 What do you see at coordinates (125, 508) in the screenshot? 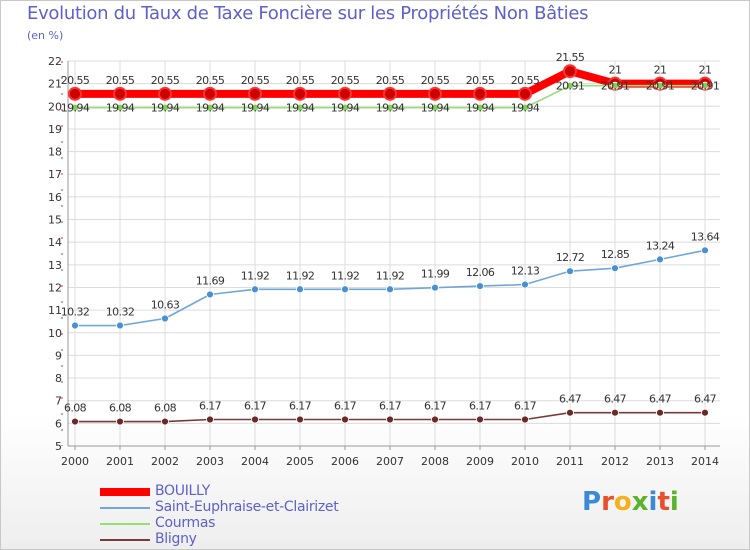
I see `legend-swatch-saint-euphraise` at bounding box center [125, 508].